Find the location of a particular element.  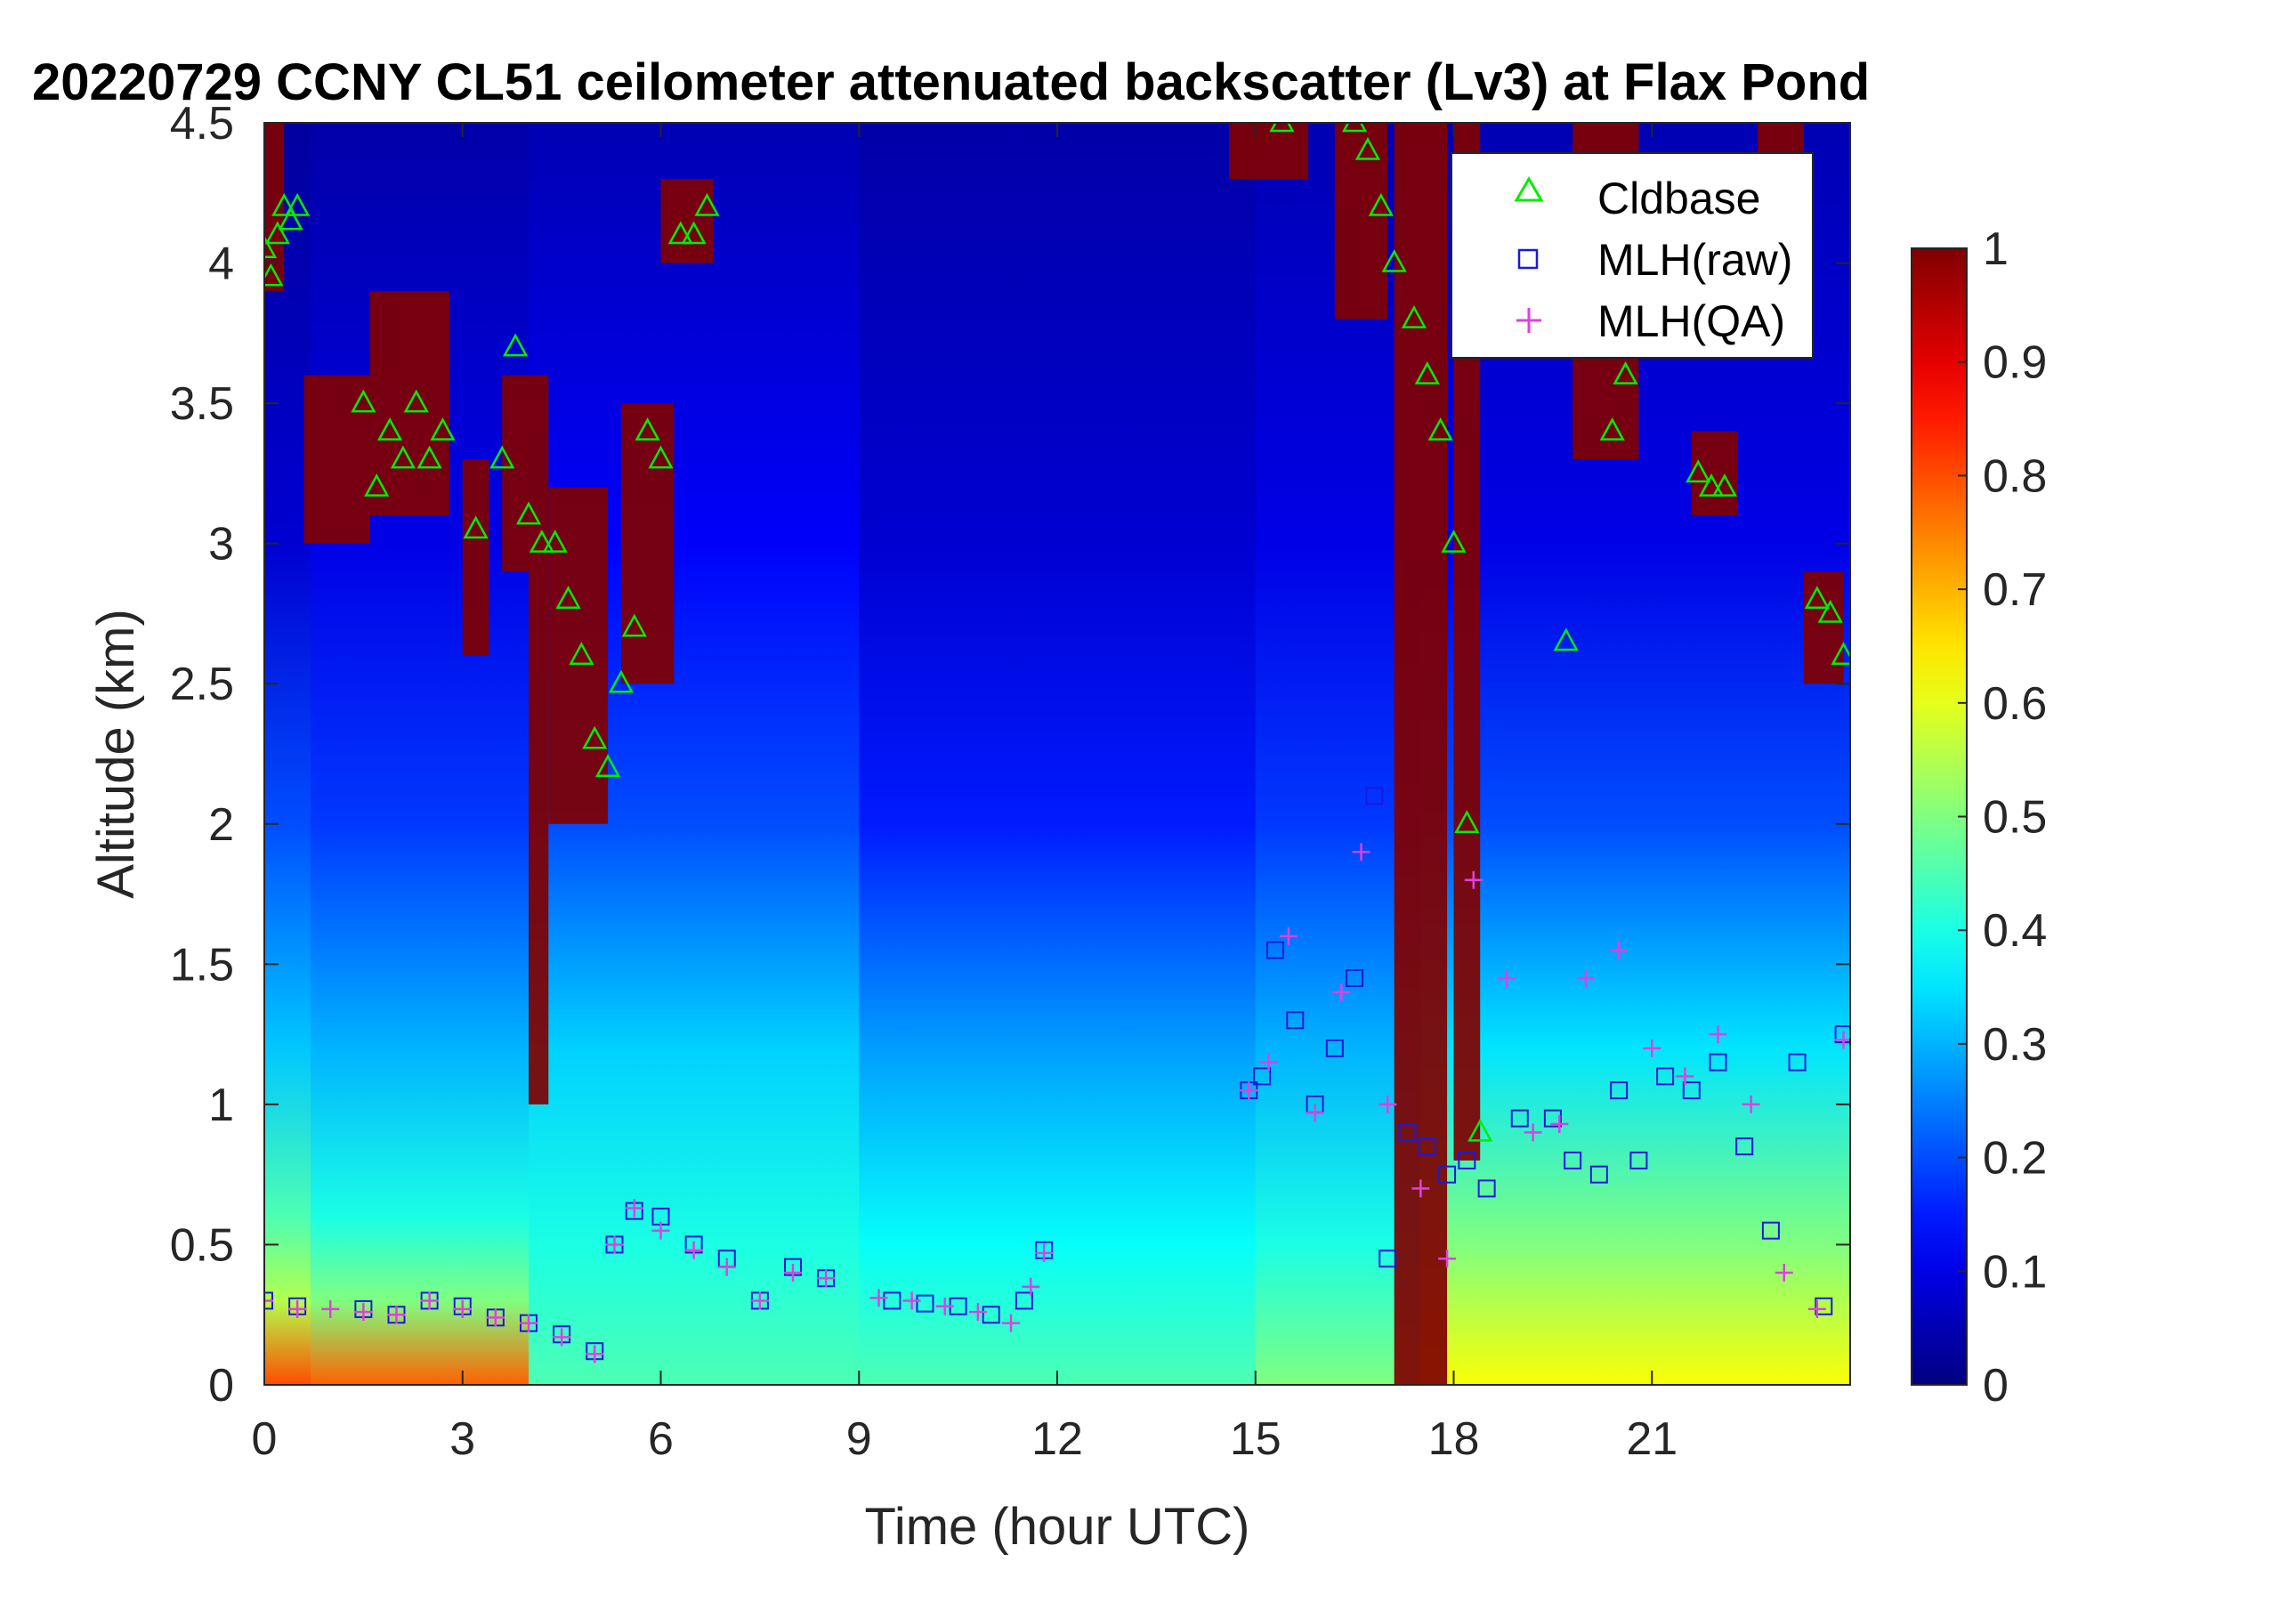

colorbar-tick-label: 1 is located at coordinates (1996, 249).